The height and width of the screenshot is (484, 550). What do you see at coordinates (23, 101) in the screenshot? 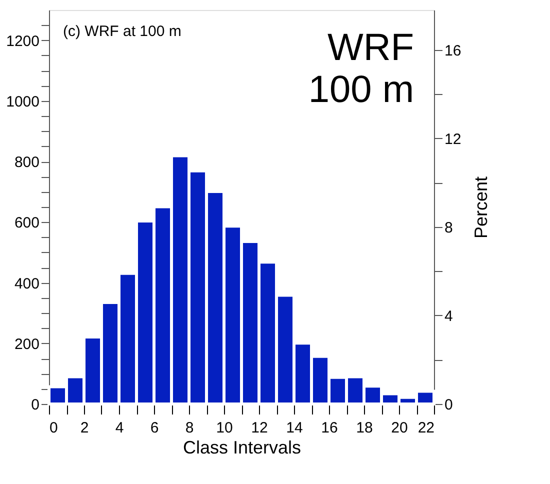
I see `y-tick-label: 1000` at bounding box center [23, 101].